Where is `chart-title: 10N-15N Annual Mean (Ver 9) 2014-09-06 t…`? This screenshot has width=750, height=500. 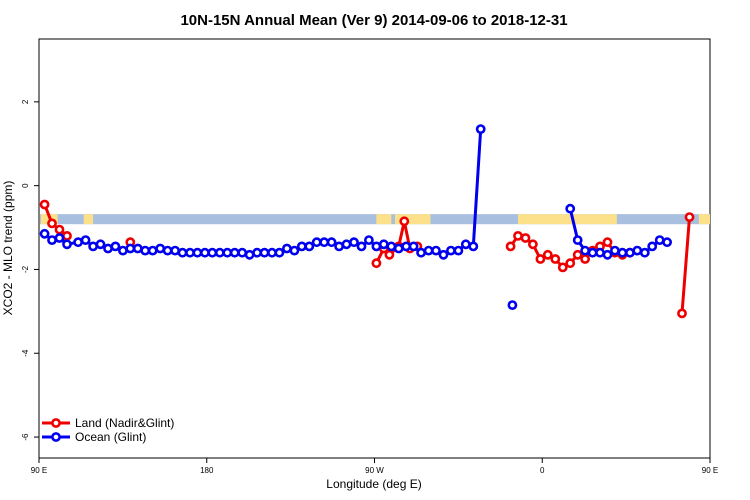 chart-title: 10N-15N Annual Mean (Ver 9) 2014-09-06 t… is located at coordinates (373, 20).